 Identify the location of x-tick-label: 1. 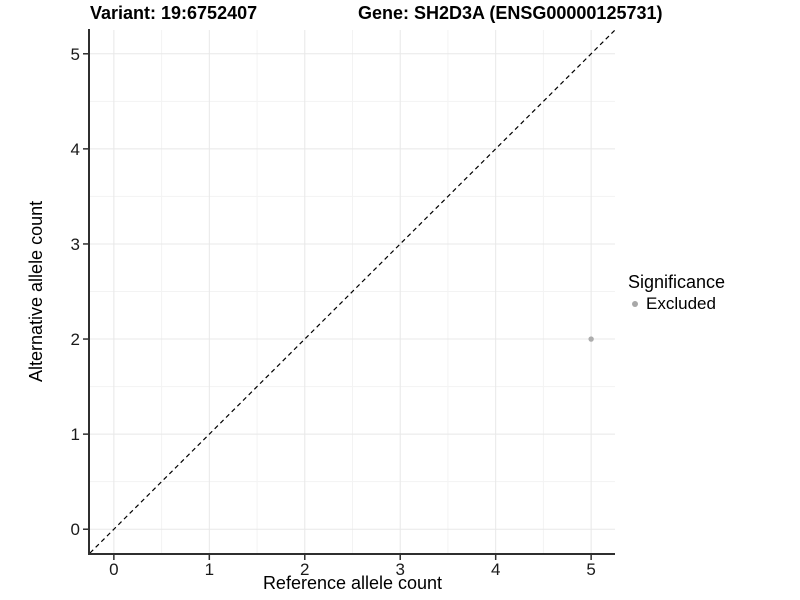
(209, 569).